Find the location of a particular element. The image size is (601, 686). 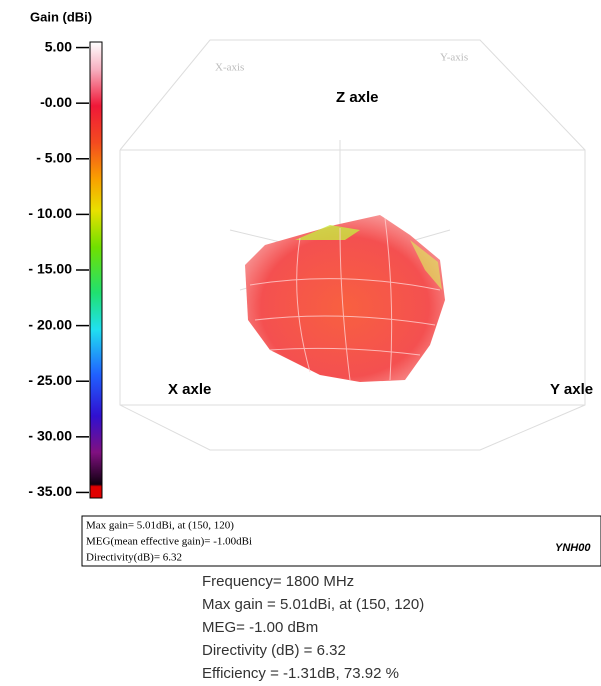

y-axis-faint: Y-axis is located at coordinates (454, 58).